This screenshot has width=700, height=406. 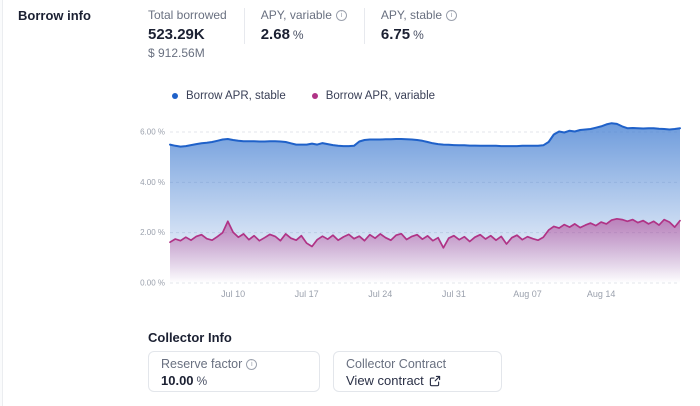 I want to click on line-variable, so click(x=425, y=233).